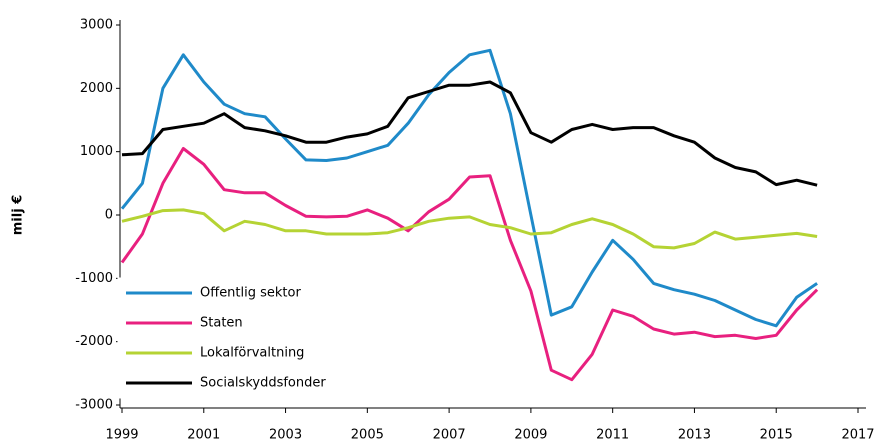 The image size is (890, 443). What do you see at coordinates (263, 383) in the screenshot?
I see `legend-label: Socialskyddsfonder` at bounding box center [263, 383].